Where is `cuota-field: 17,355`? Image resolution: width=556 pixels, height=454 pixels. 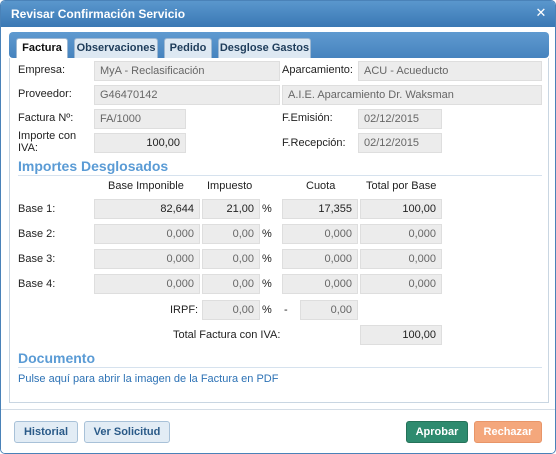
cuota-field: 17,355 is located at coordinates (320, 209).